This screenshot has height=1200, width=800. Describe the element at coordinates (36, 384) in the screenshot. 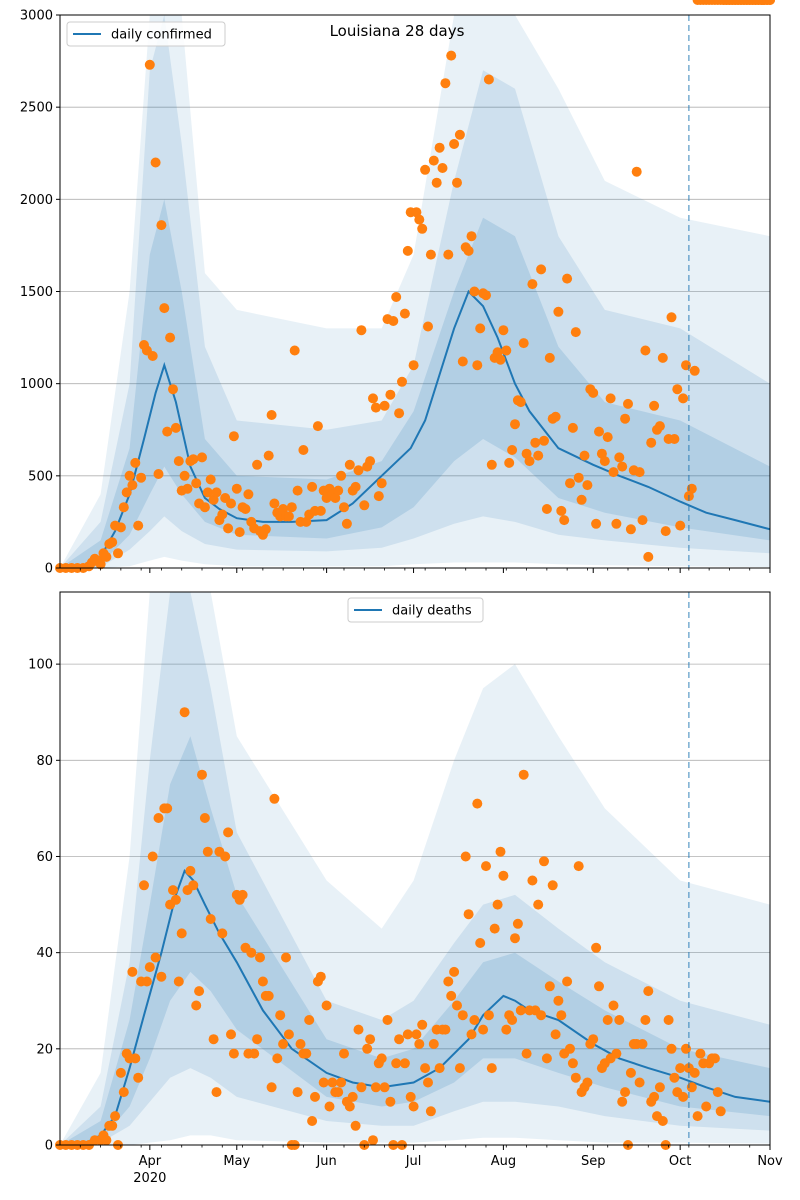

I see `y-tick-label: 1000` at that location.